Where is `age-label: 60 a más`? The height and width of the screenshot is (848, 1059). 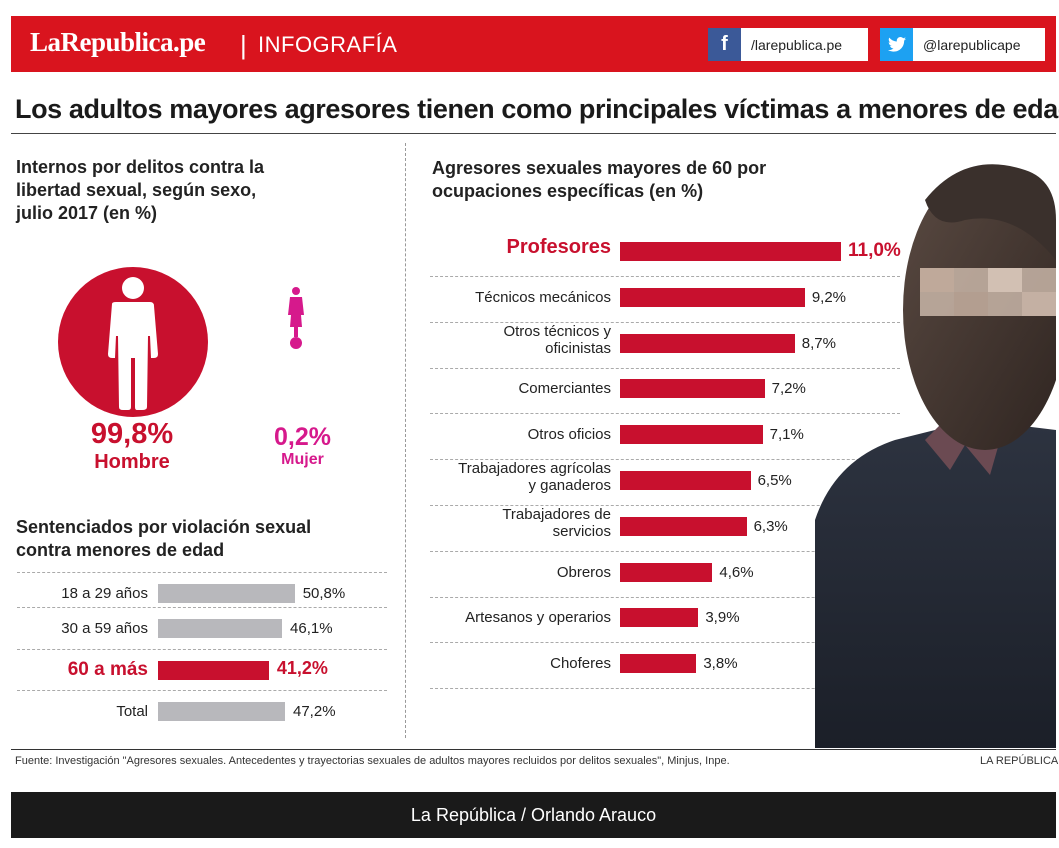
age-label: 60 a más is located at coordinates (107, 669).